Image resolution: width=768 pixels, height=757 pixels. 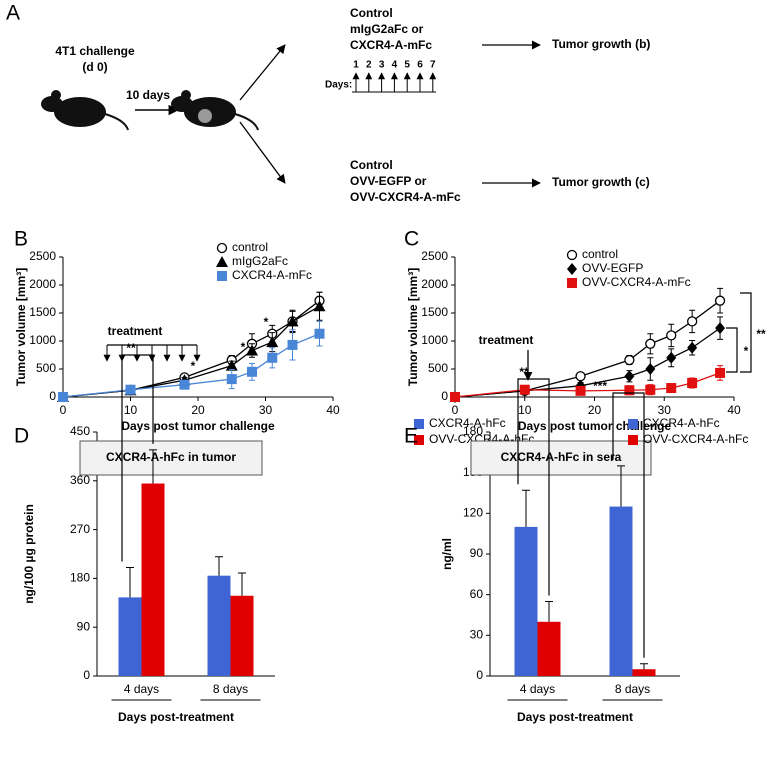 What do you see at coordinates (455, 410) in the screenshot?
I see `x-tick-label: 0` at bounding box center [455, 410].